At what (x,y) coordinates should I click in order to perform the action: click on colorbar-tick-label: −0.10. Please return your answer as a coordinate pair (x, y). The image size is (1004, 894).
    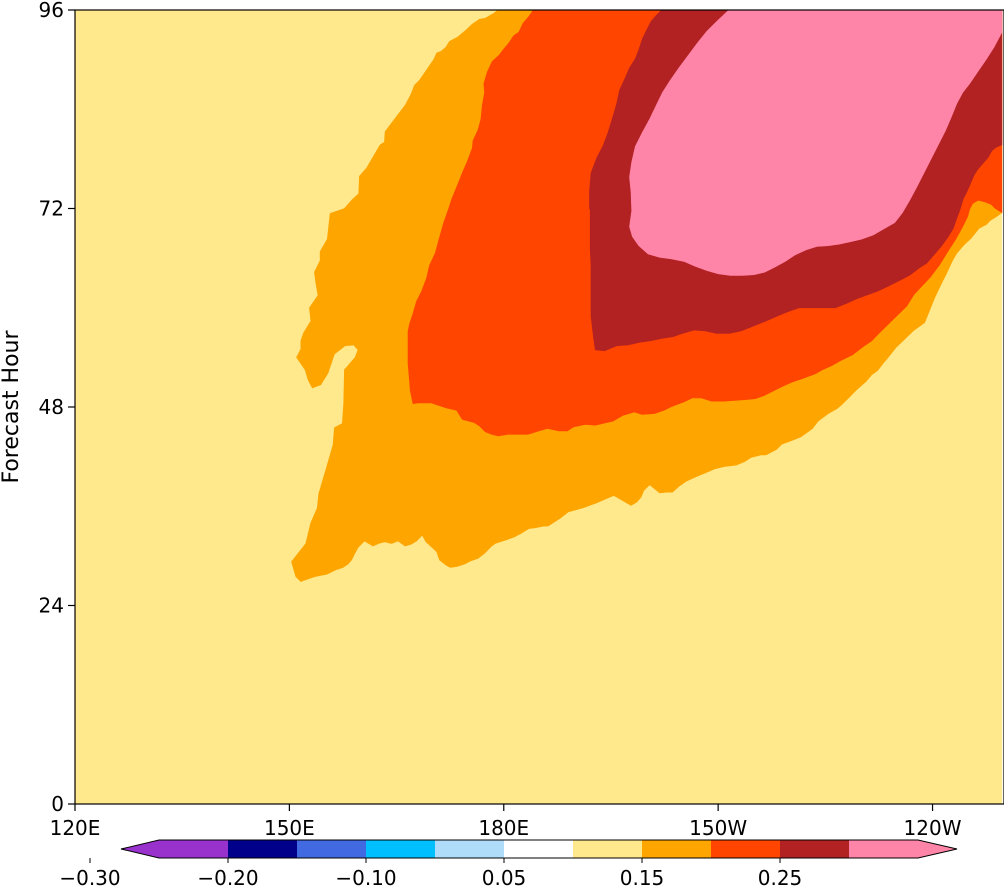
    Looking at the image, I should click on (365, 878).